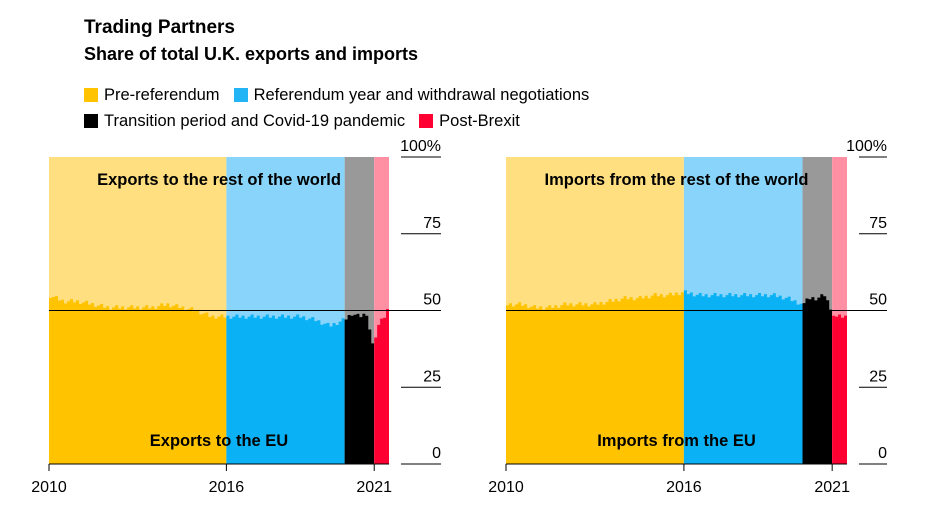 This screenshot has width=927, height=523. Describe the element at coordinates (159, 27) in the screenshot. I see `chart-title: Trading Partners` at that location.